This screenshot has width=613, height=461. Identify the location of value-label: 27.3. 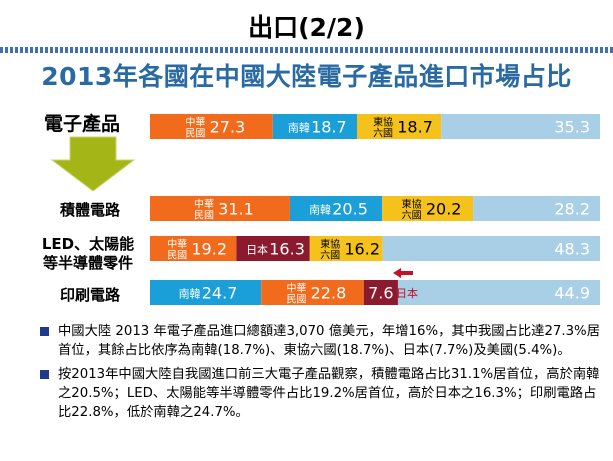
(228, 127).